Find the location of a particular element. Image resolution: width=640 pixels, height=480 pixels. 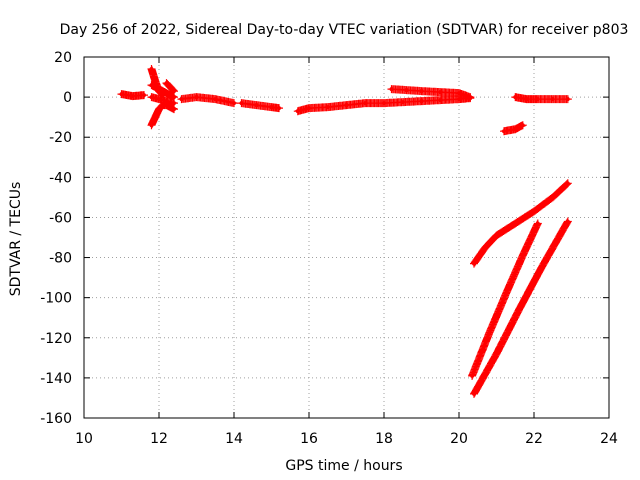

x-tick-label: 10 is located at coordinates (84, 439).